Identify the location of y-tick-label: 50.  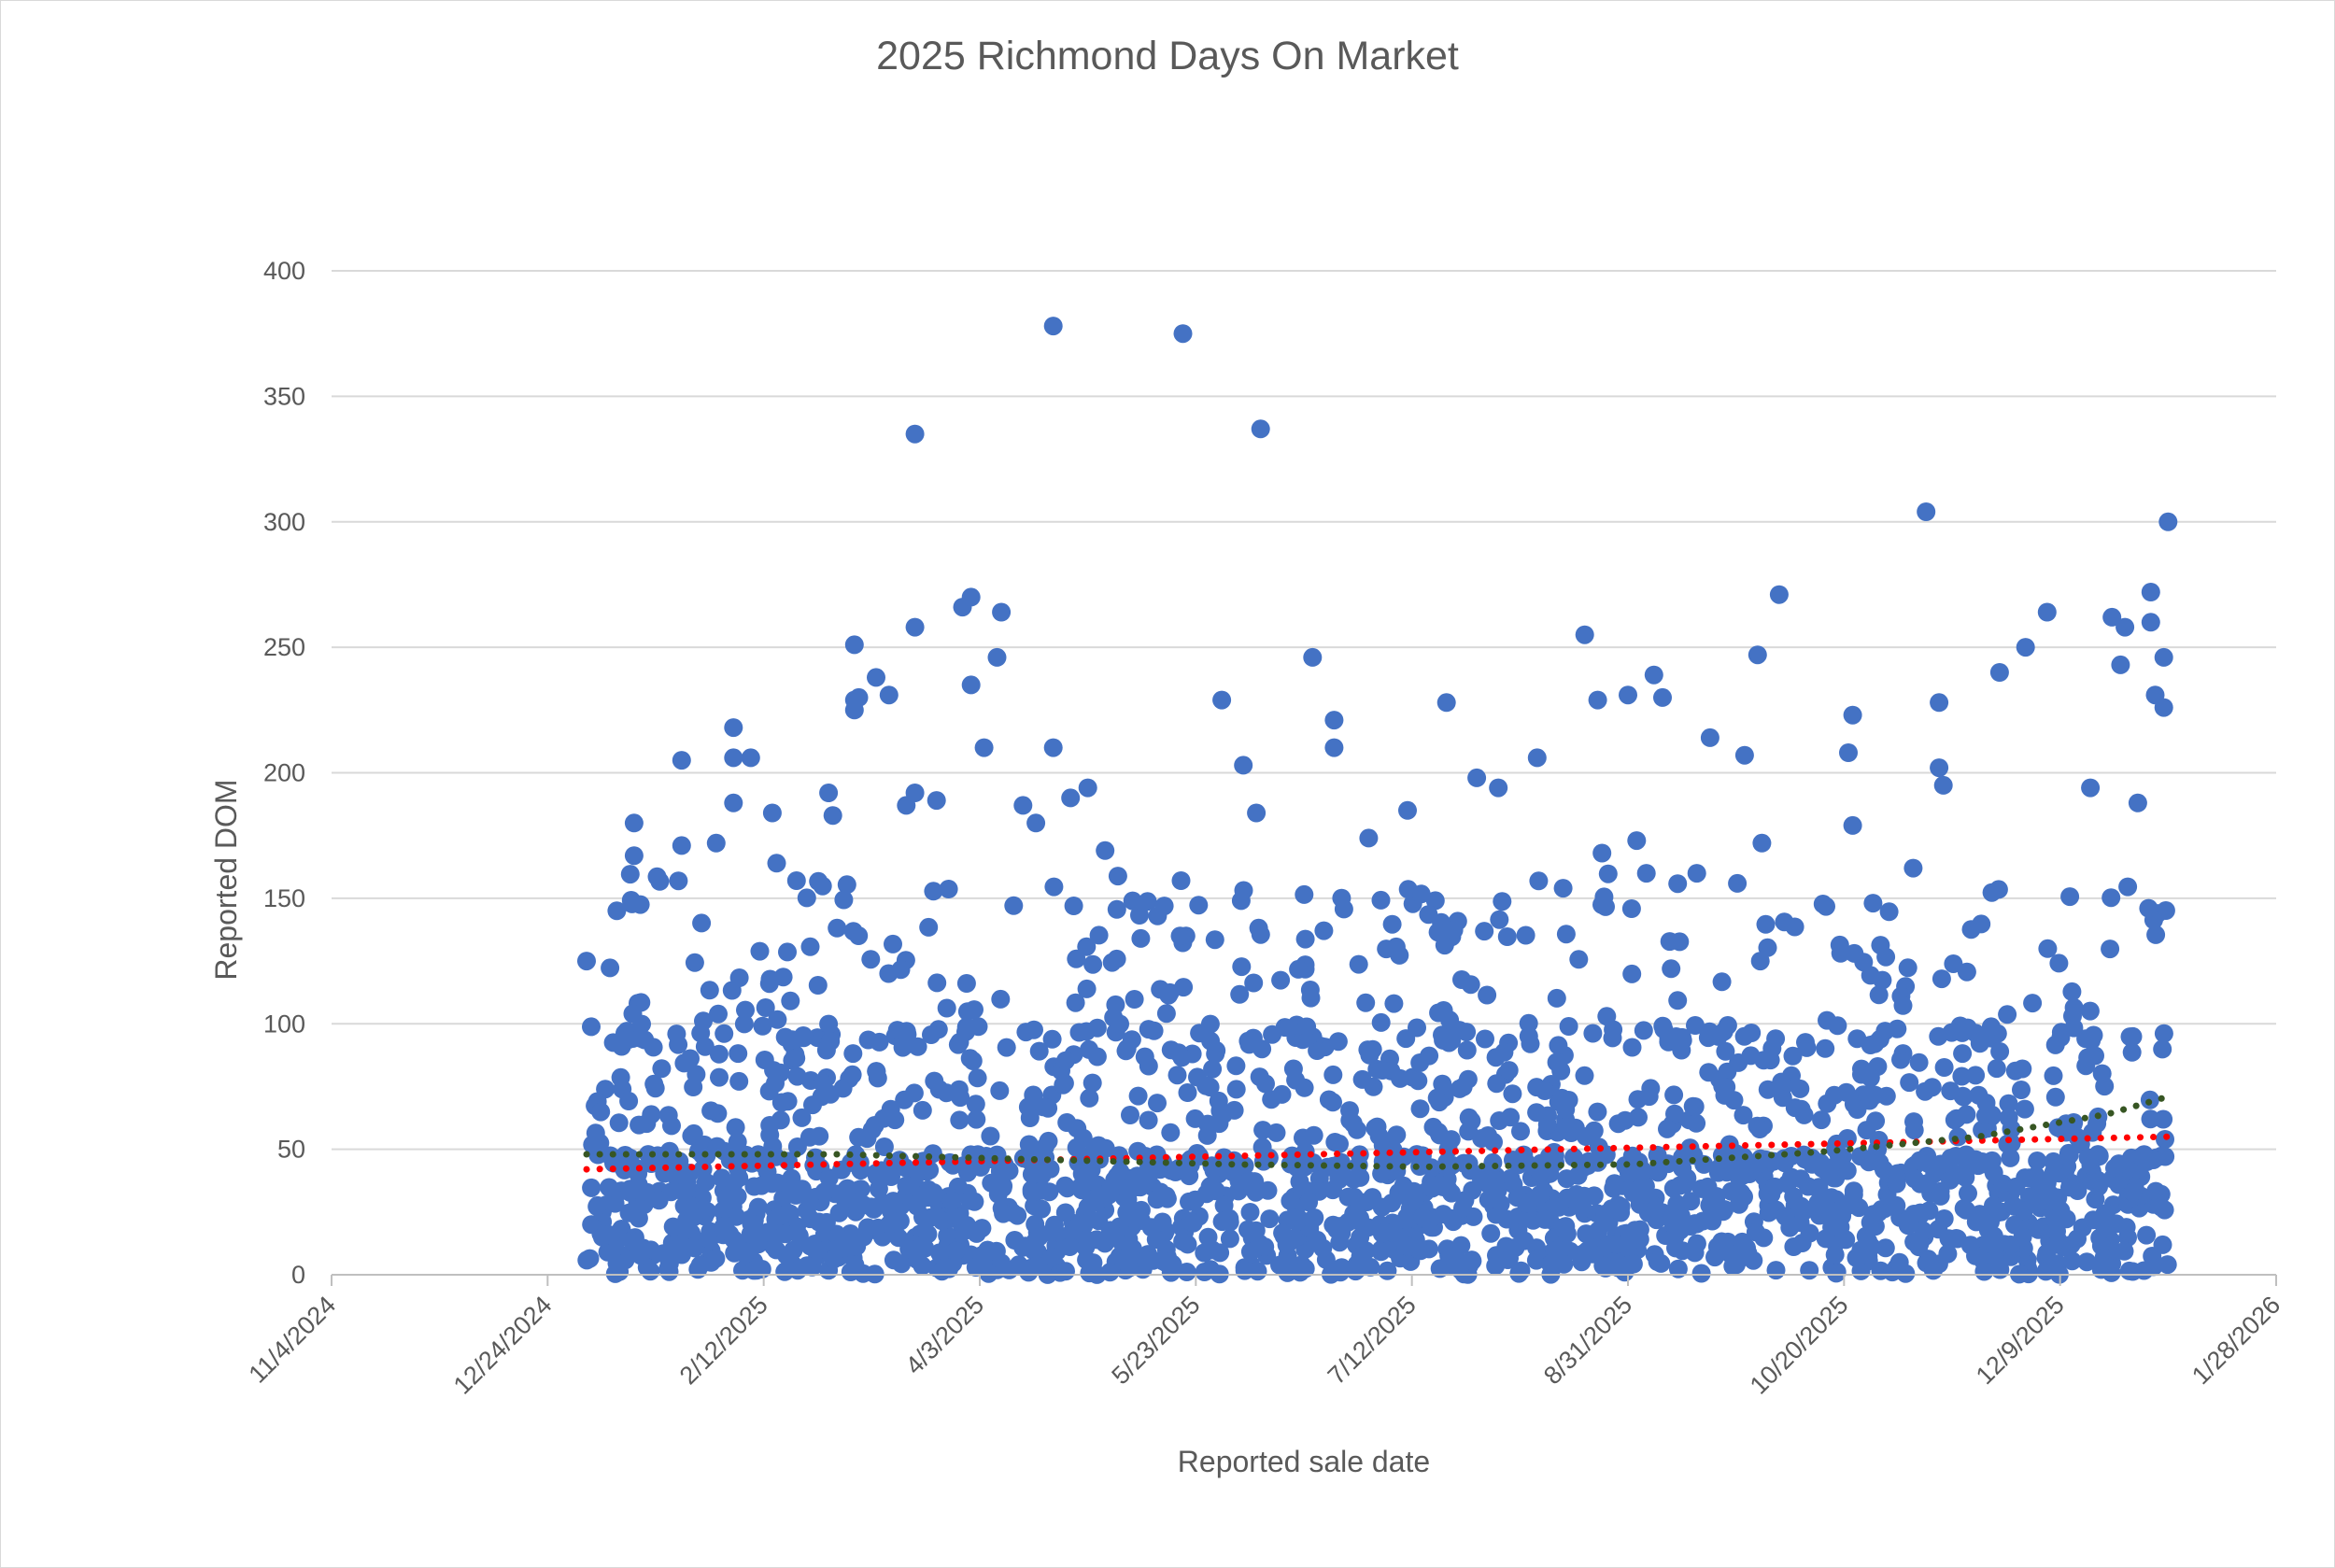
(291, 1150).